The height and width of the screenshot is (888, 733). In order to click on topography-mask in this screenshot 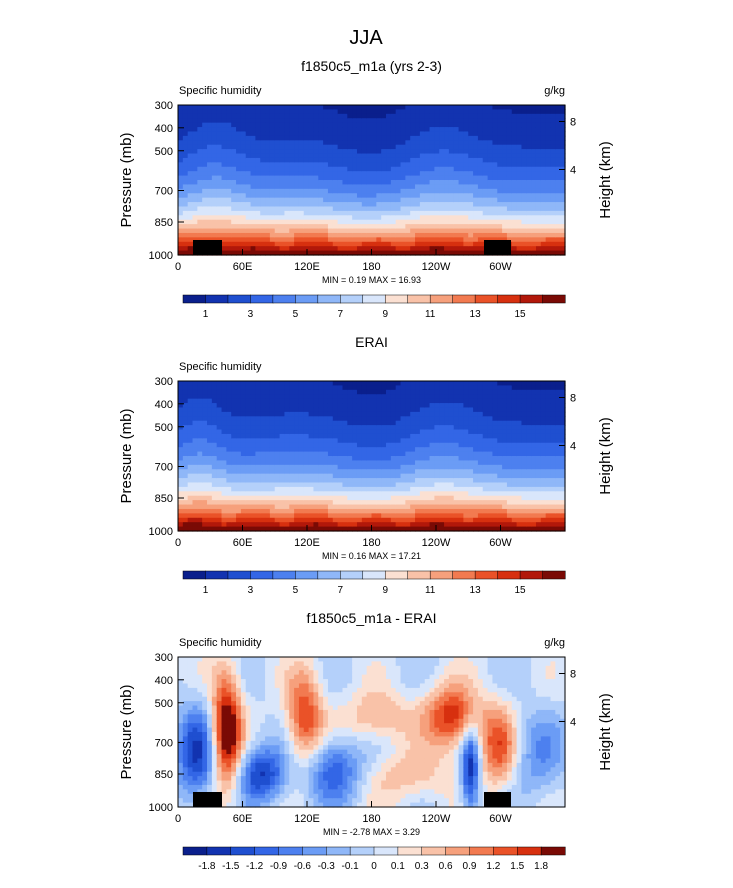, I will do `click(207, 247)`.